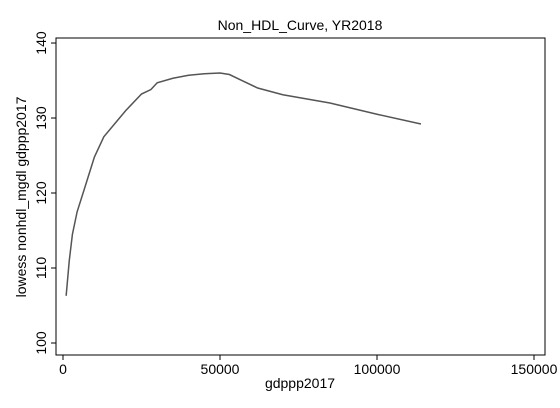 This screenshot has width=560, height=408. What do you see at coordinates (41, 343) in the screenshot?
I see `y-tick-label: 100` at bounding box center [41, 343].